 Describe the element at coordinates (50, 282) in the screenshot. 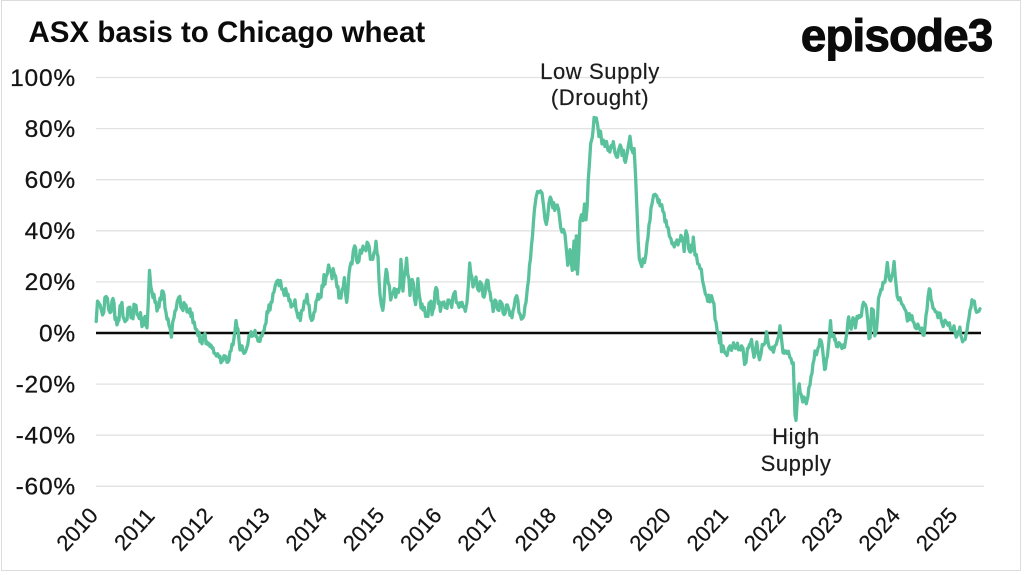

I see `svg-text: 20%` at that location.